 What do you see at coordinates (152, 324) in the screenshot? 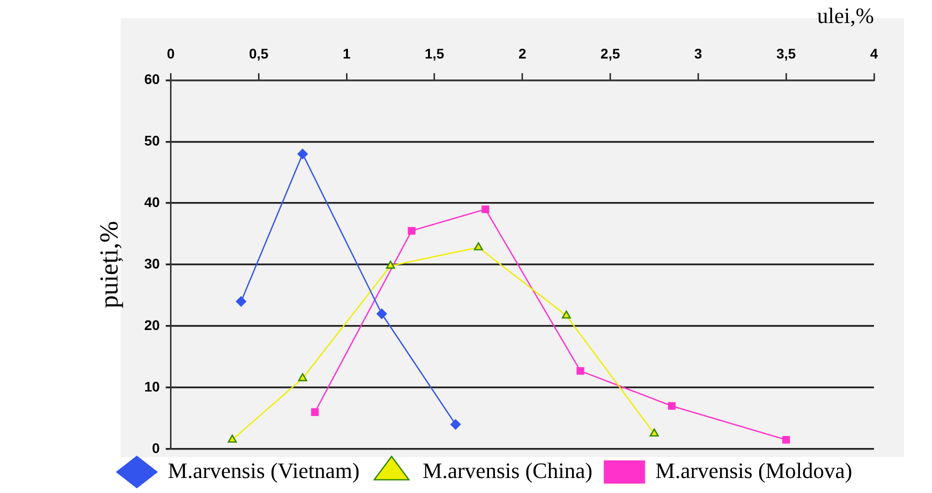
I see `y-tick-label: 20` at bounding box center [152, 324].